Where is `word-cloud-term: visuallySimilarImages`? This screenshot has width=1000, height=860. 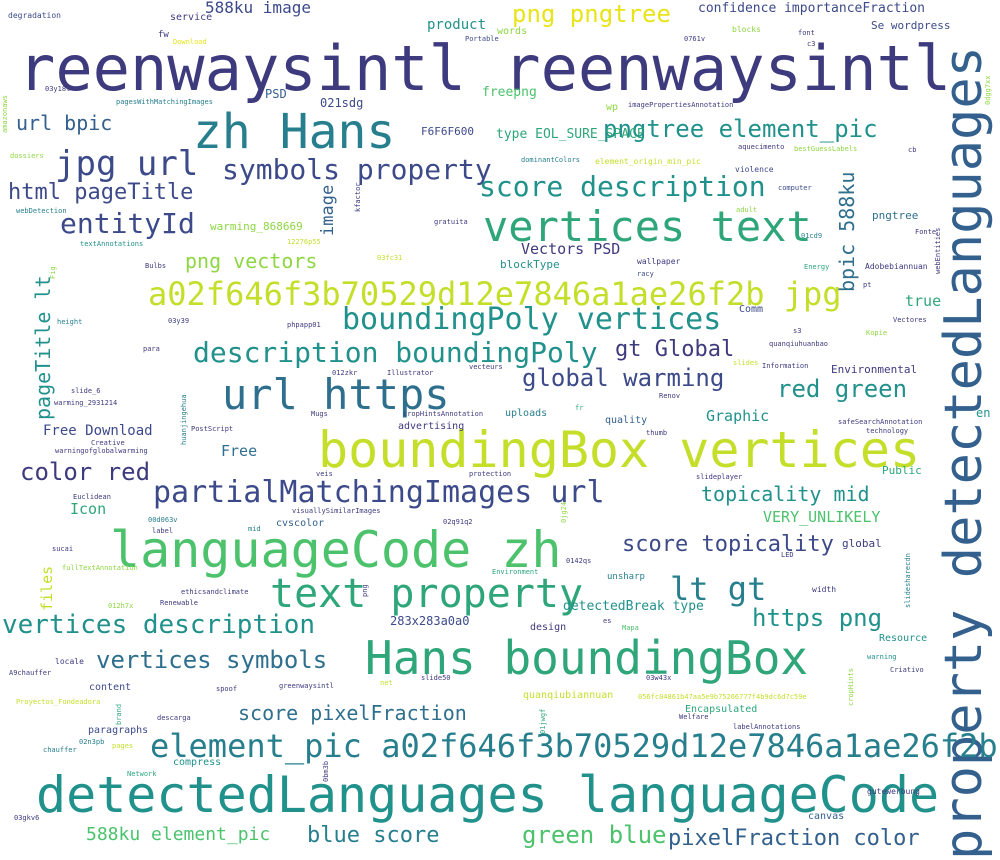 word-cloud-term: visuallySimilarImages is located at coordinates (336, 511).